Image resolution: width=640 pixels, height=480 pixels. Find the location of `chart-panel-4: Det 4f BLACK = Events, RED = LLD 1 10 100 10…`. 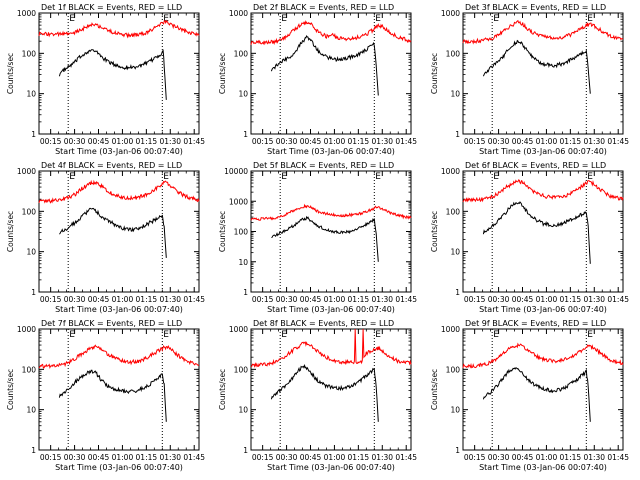

chart-panel-4: Det 4f BLACK = Events, RED = LLD 1 10 100 10… is located at coordinates (105, 237).